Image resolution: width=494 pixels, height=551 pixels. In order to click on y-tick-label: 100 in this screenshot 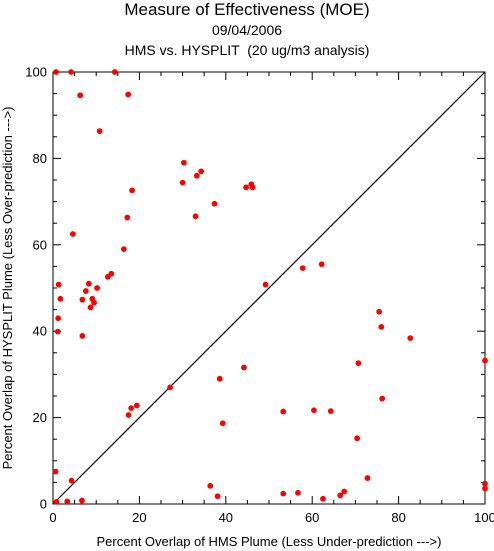, I will do `click(36, 72)`.